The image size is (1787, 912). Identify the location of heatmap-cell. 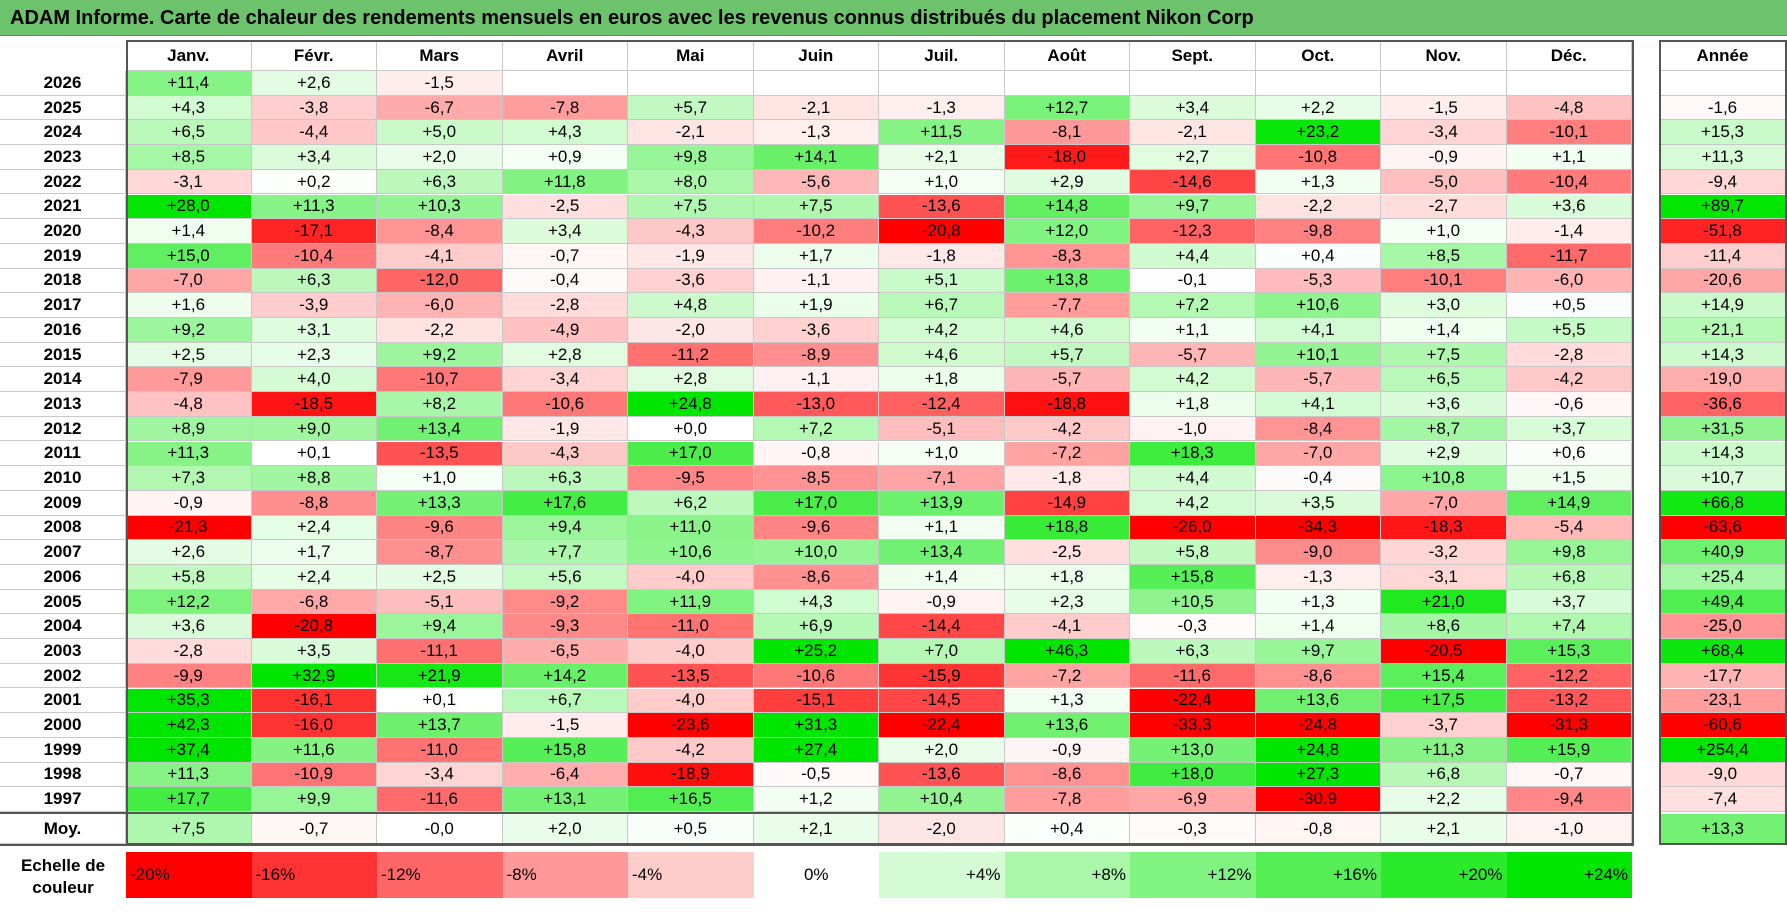
(816, 83).